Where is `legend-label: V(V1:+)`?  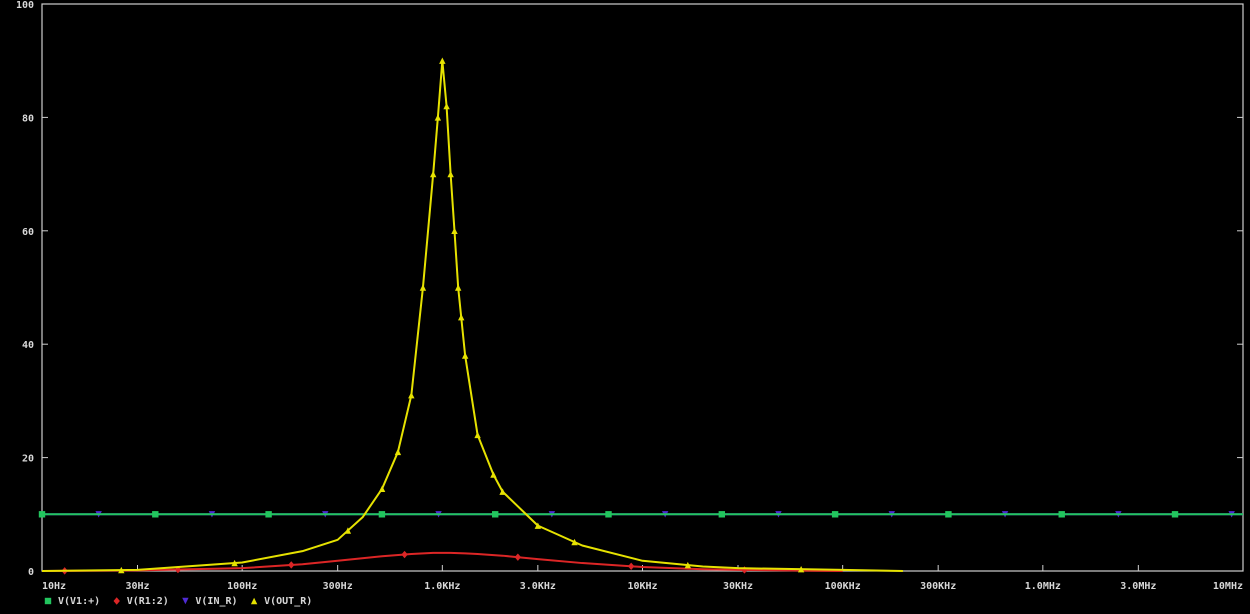 legend-label: V(V1:+) is located at coordinates (79, 601).